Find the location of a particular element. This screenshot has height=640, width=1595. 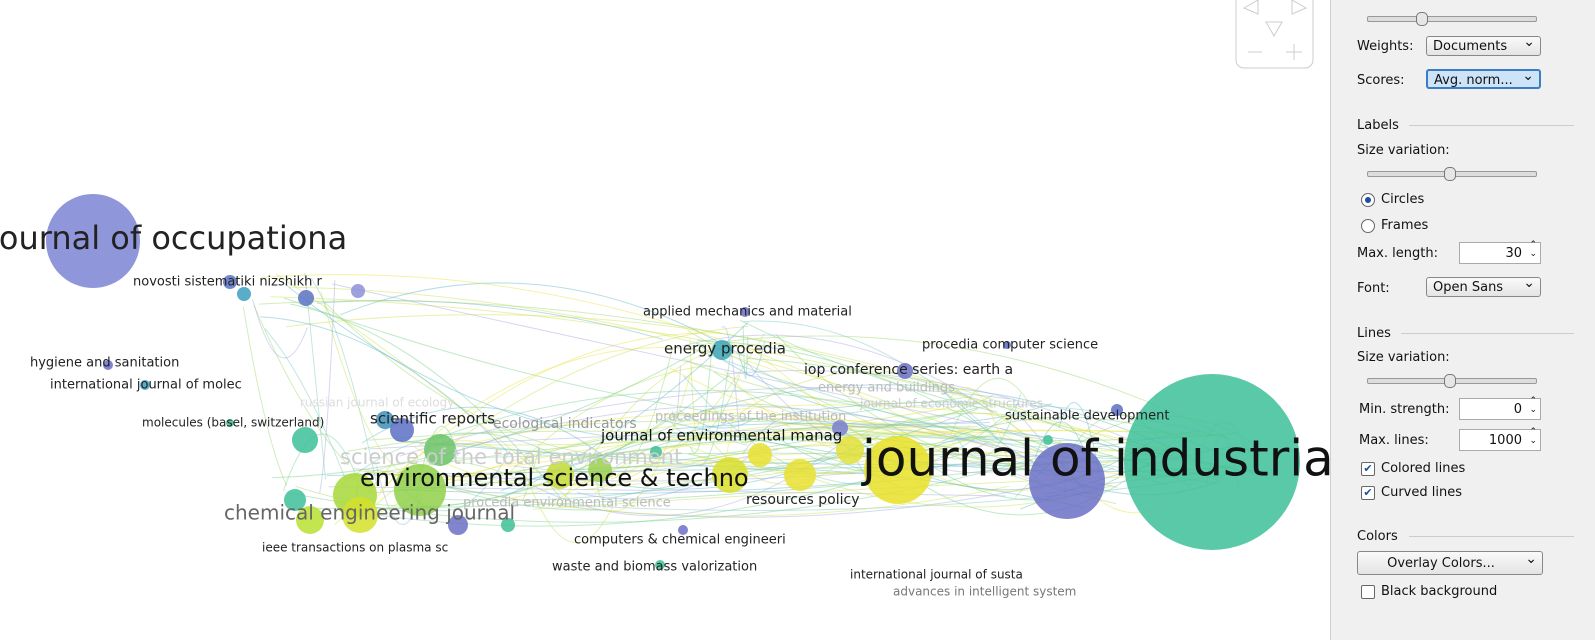

node-label: procedia computer science is located at coordinates (1010, 345).